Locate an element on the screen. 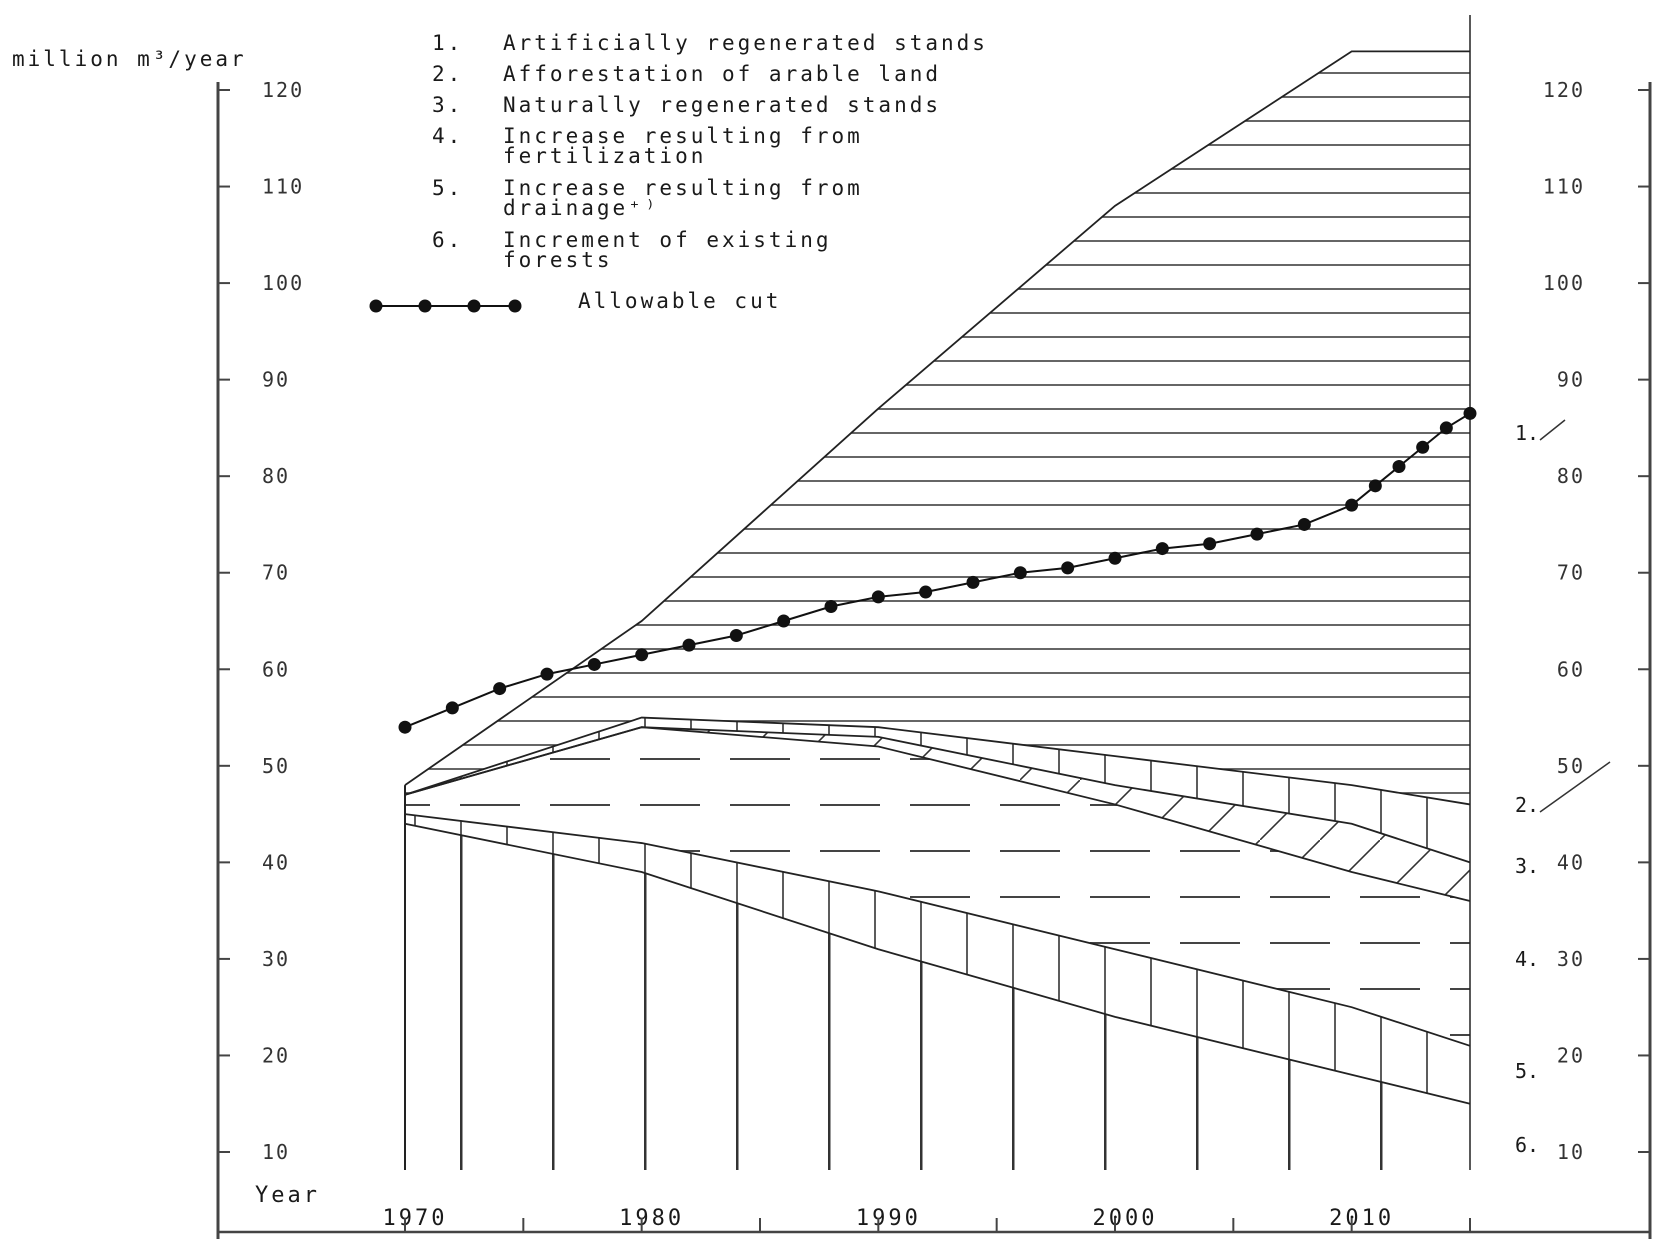 The width and height of the screenshot is (1664, 1239). legend-number: 3. is located at coordinates (447, 105).